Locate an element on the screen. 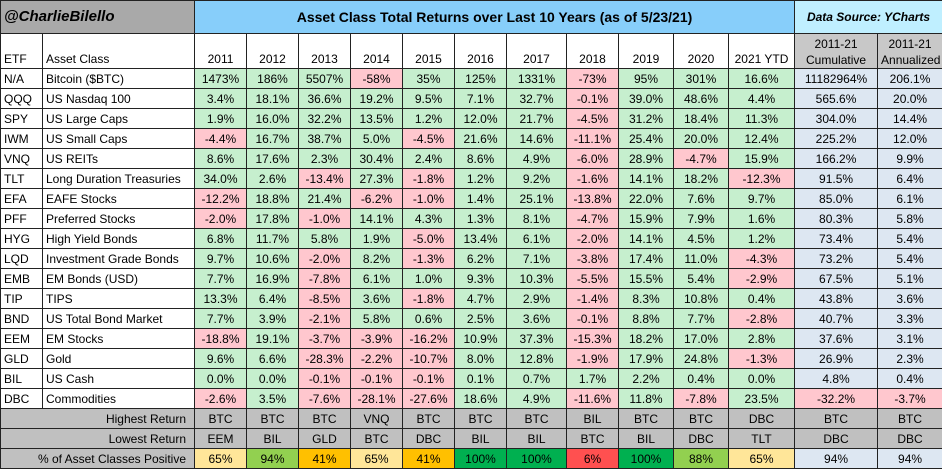 The width and height of the screenshot is (942, 474). return-cell: 39.0% is located at coordinates (646, 98).